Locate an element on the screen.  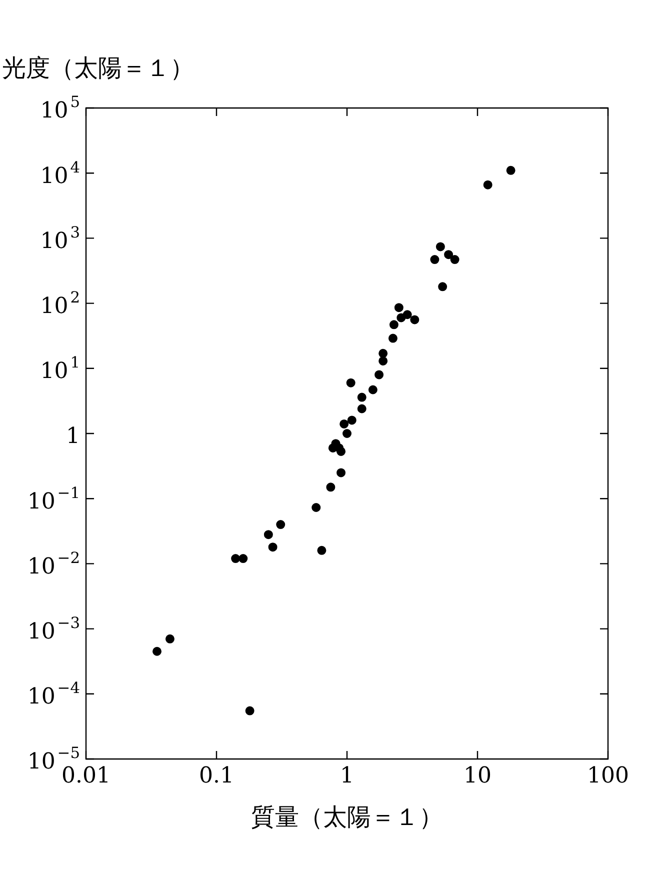
x-tick-label: 10 is located at coordinates (478, 776).